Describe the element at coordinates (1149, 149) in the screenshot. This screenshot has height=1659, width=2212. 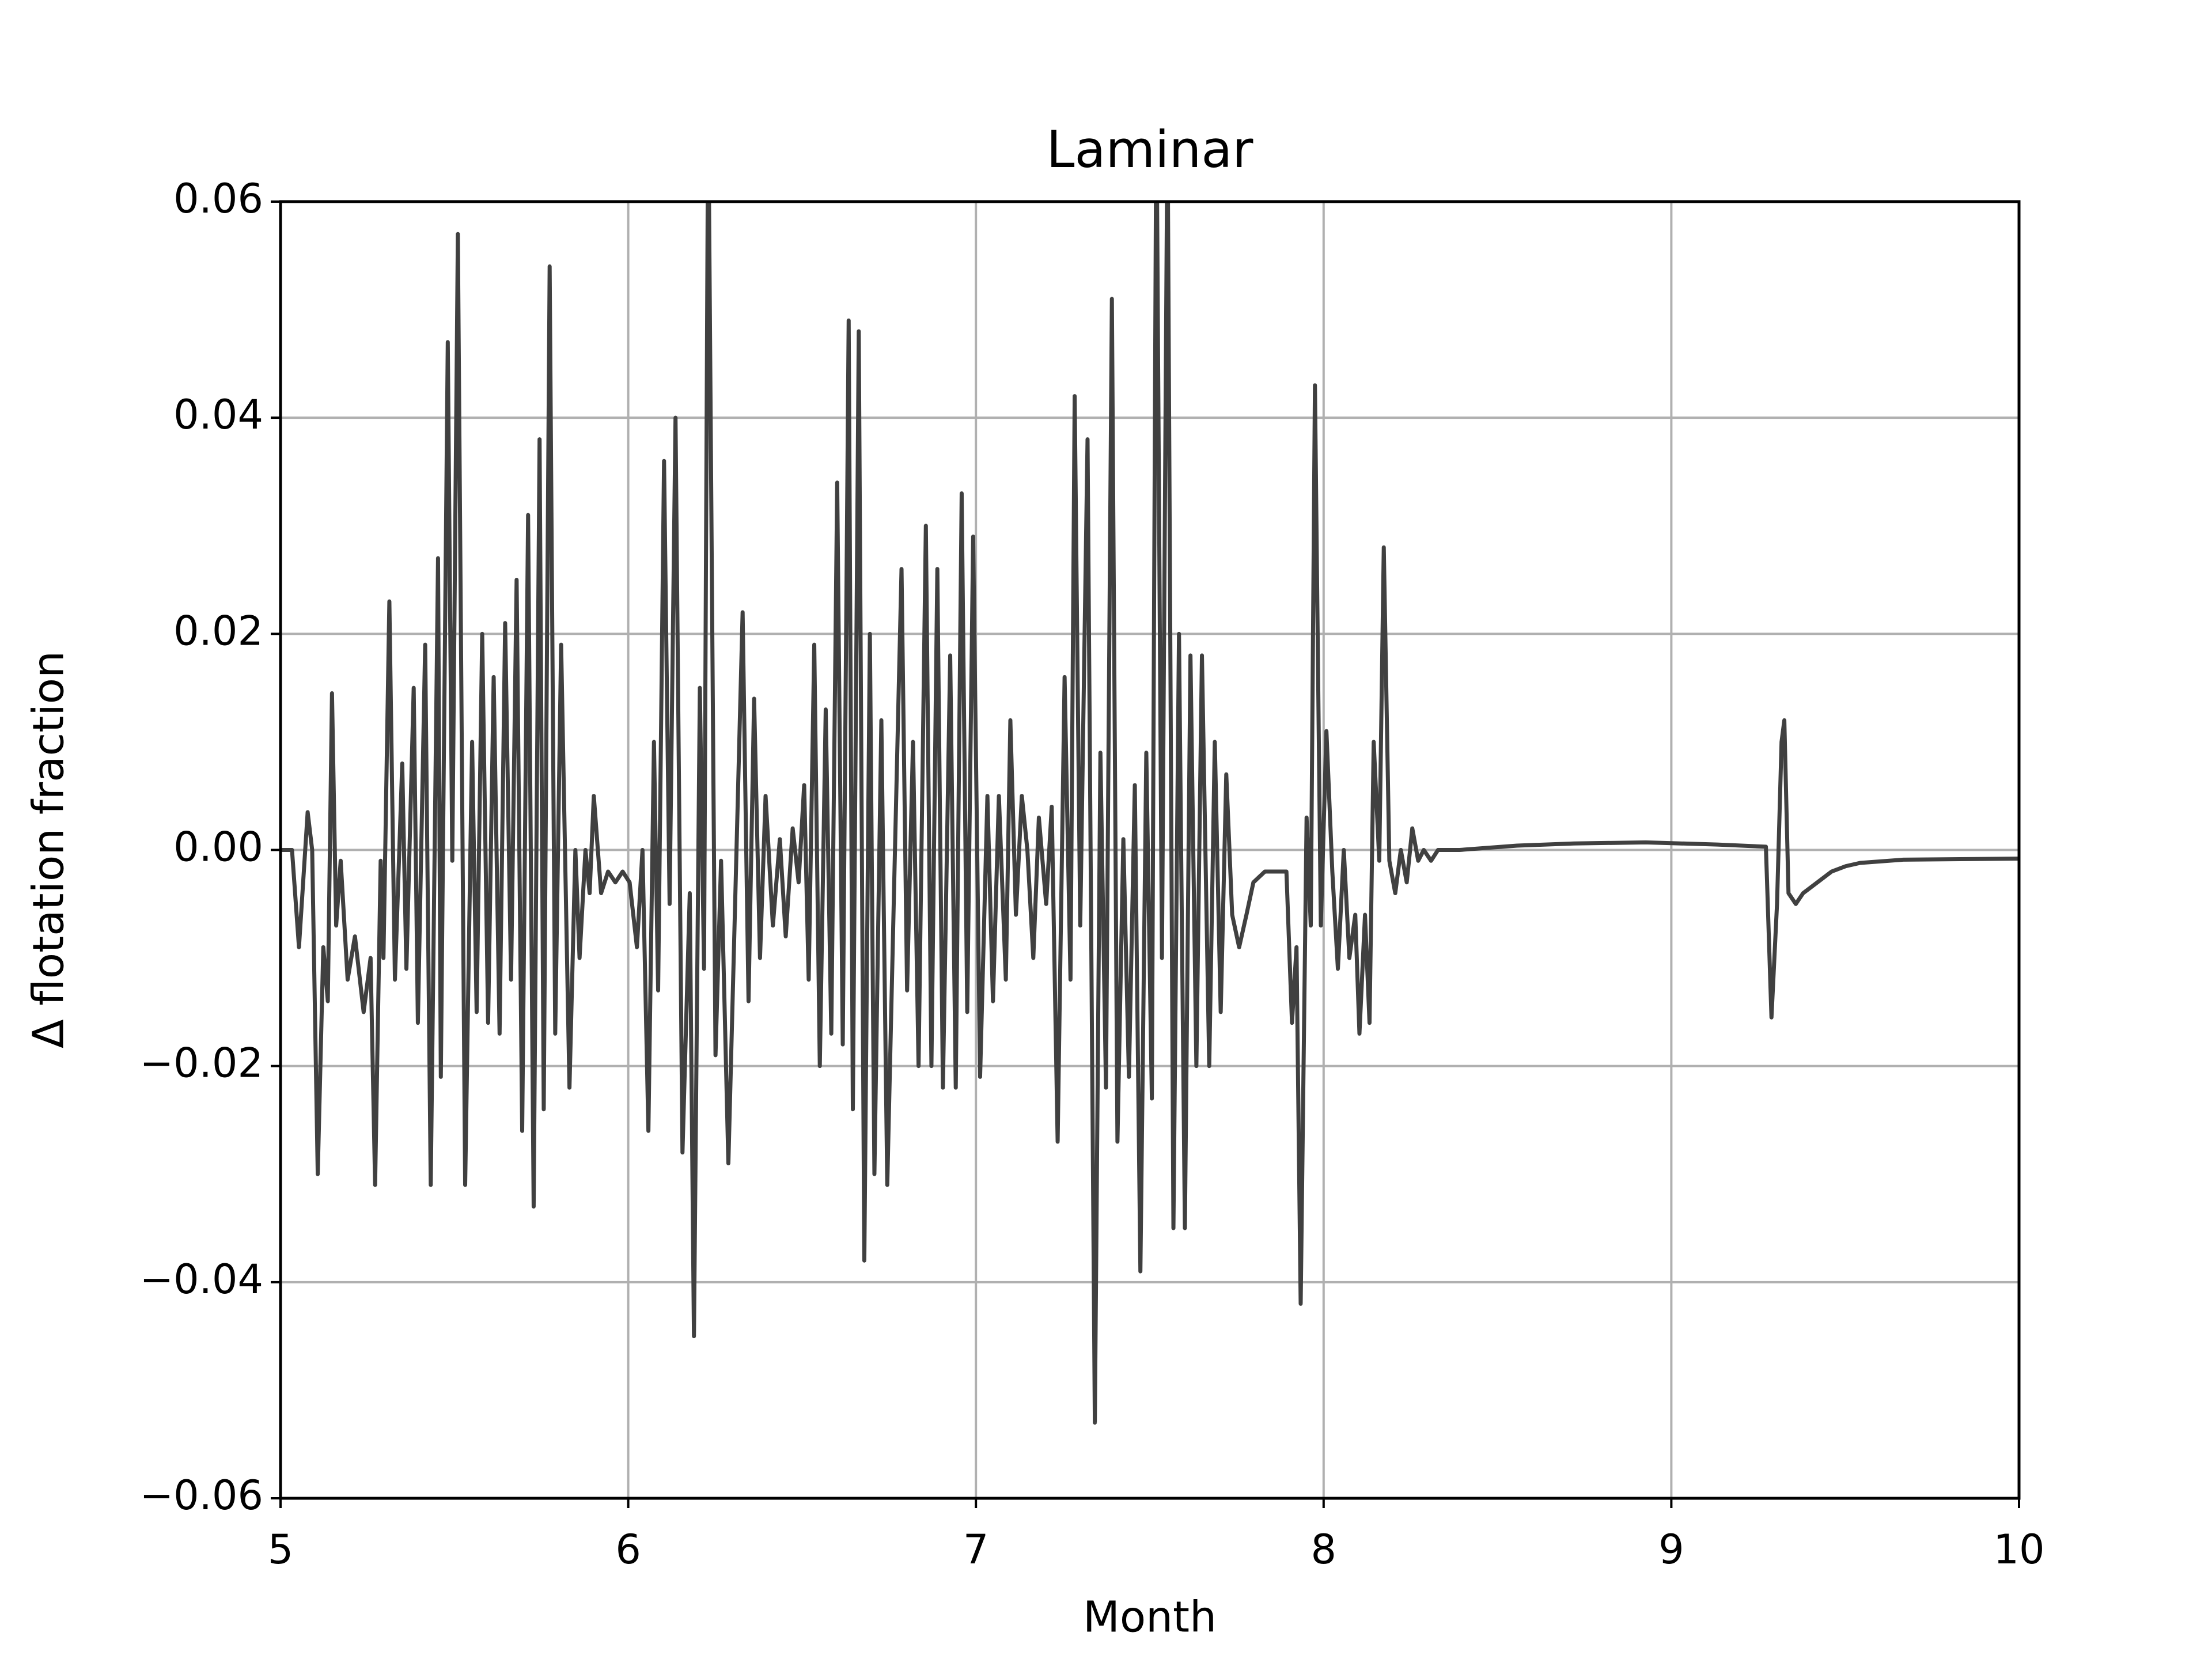
I see `chart-title: Laminar` at that location.